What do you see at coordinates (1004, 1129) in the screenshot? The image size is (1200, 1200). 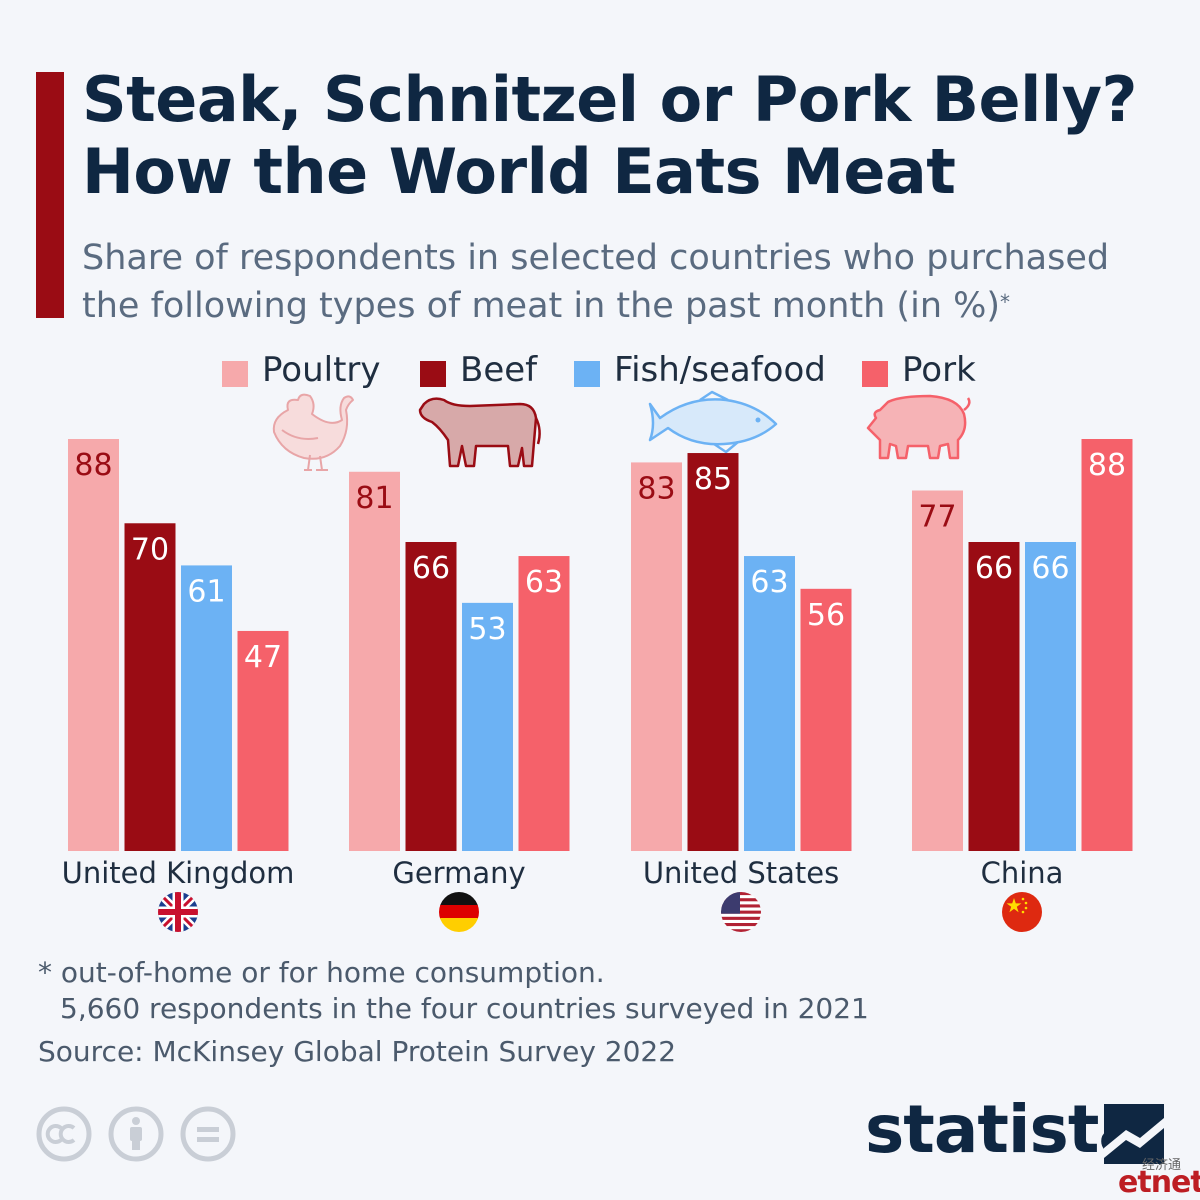 I see `statista-logo-text: statista` at bounding box center [1004, 1129].